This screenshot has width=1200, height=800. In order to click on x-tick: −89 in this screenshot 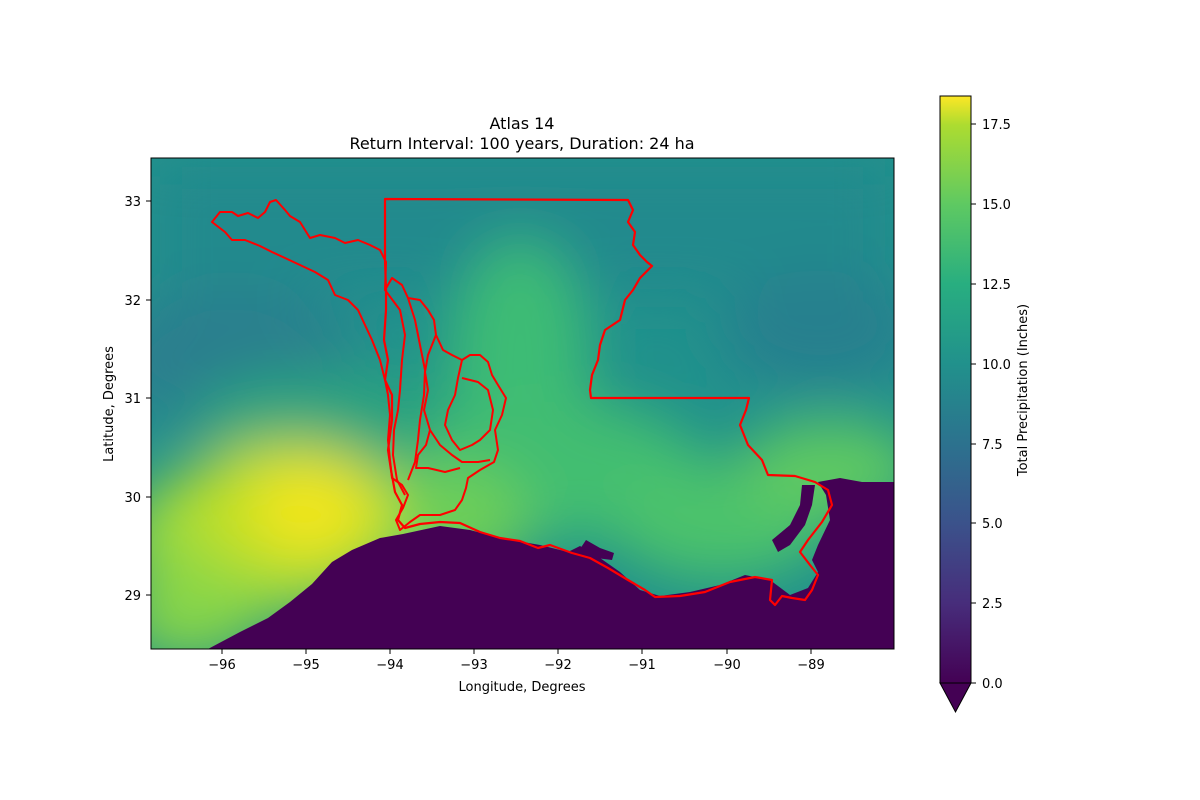, I will do `click(810, 661)`.